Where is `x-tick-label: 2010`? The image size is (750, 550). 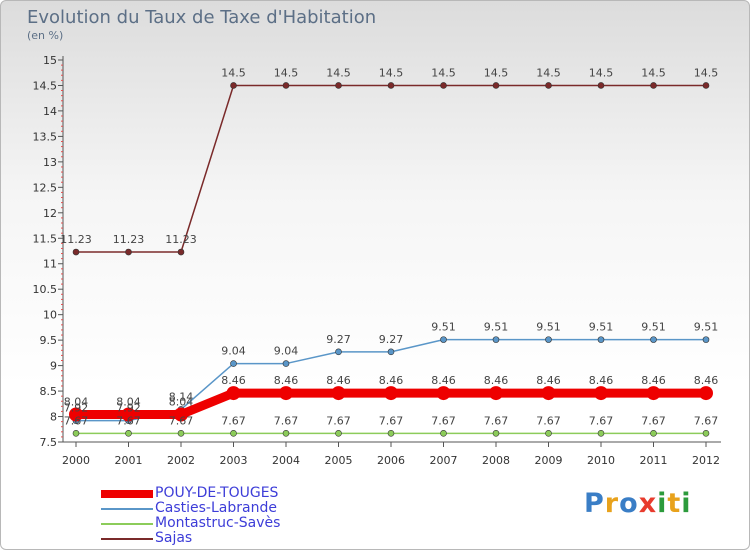
x-tick-label: 2010 is located at coordinates (601, 460).